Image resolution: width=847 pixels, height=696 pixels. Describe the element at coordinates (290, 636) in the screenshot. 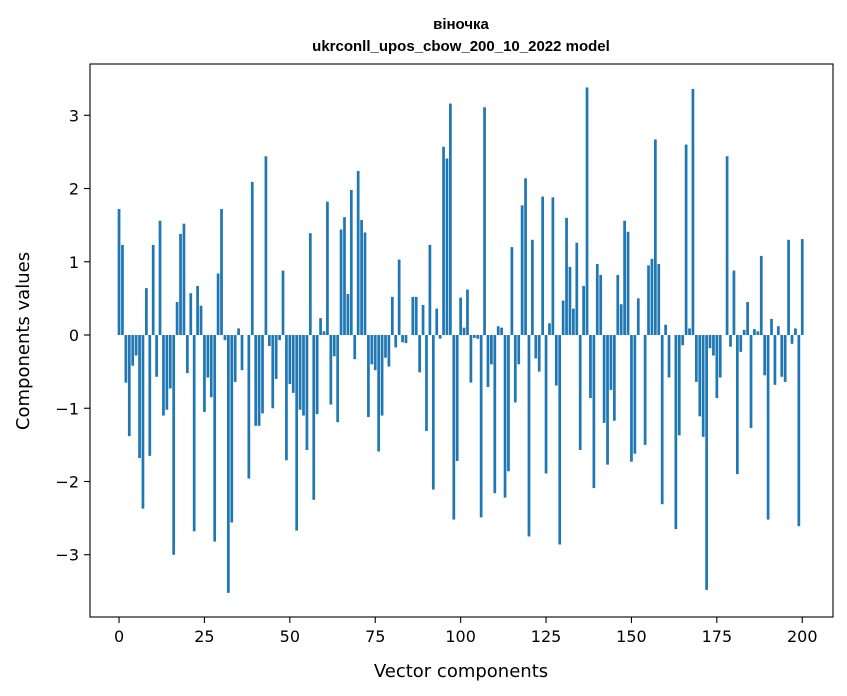

I see `x-tick-label: 50` at that location.